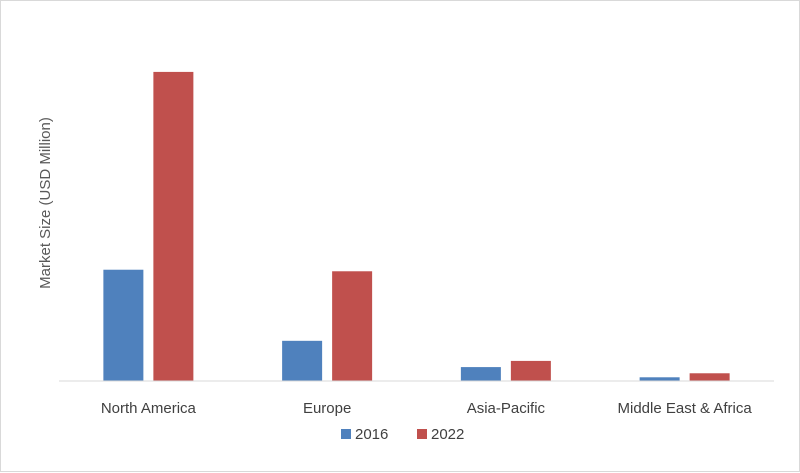 Image resolution: width=800 pixels, height=473 pixels. Describe the element at coordinates (173, 226) in the screenshot. I see `bar-2022-north-america` at that location.